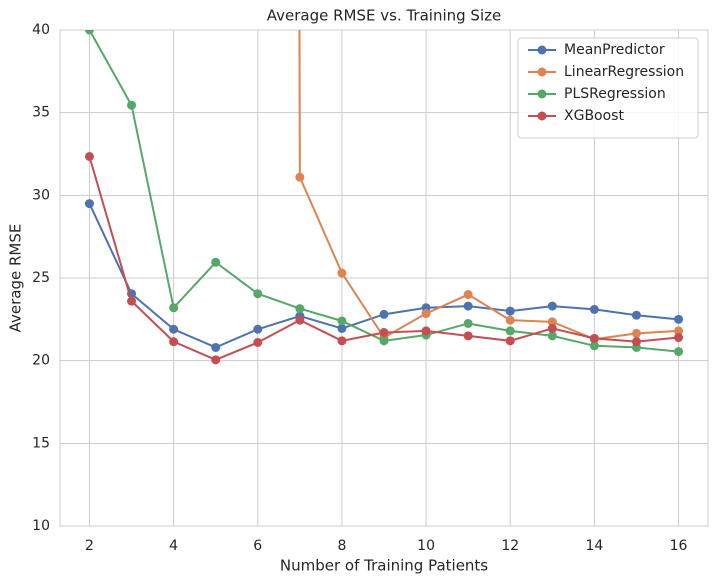 The width and height of the screenshot is (718, 588). What do you see at coordinates (341, 546) in the screenshot?
I see `x-tick-label: 8` at bounding box center [341, 546].